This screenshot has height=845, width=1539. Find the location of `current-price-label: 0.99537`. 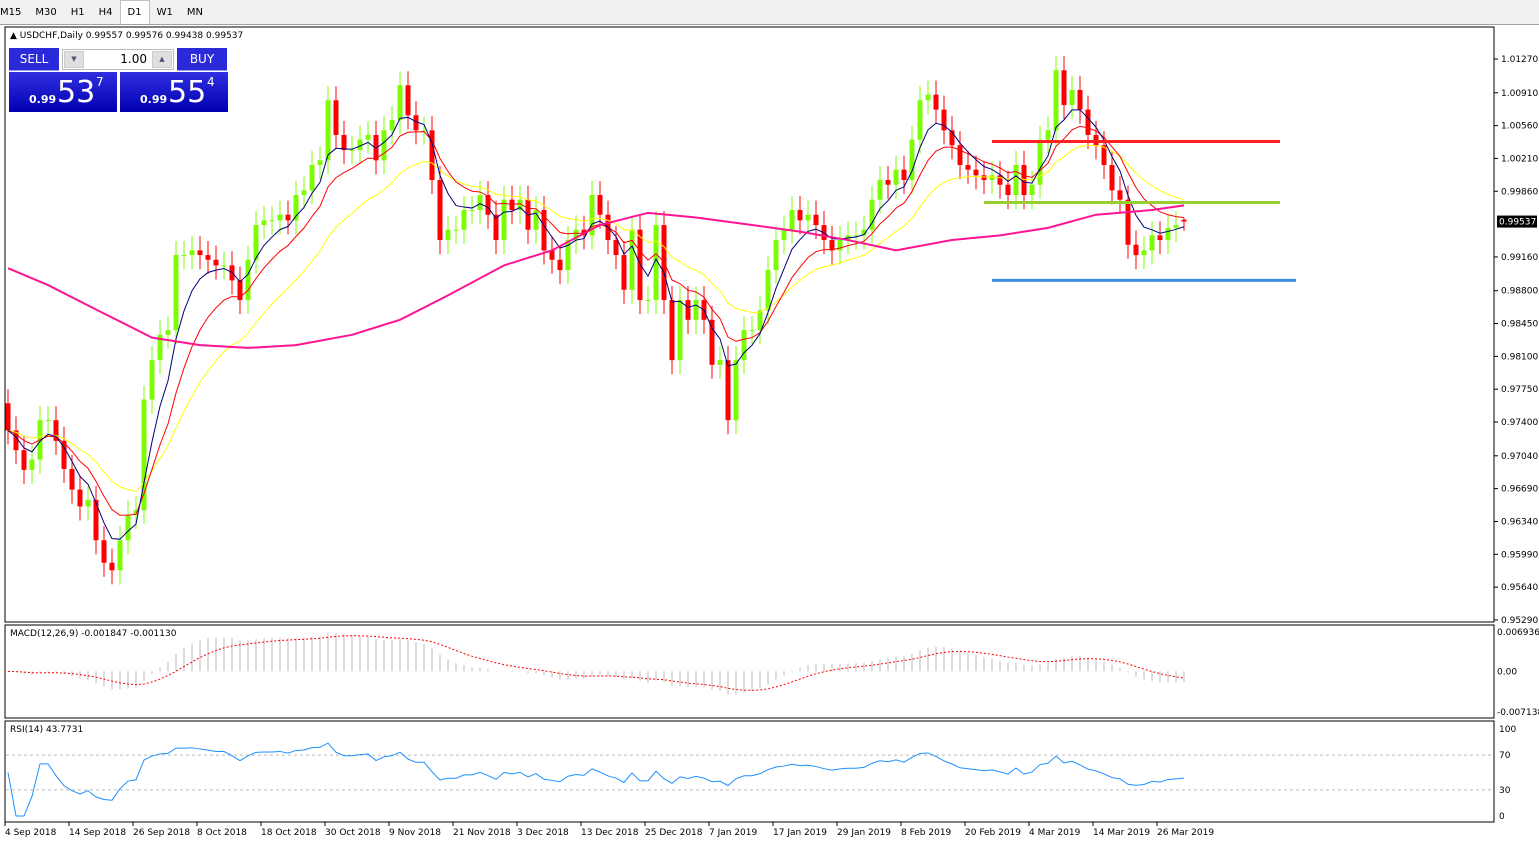

current-price-label: 0.99537 is located at coordinates (1517, 223).